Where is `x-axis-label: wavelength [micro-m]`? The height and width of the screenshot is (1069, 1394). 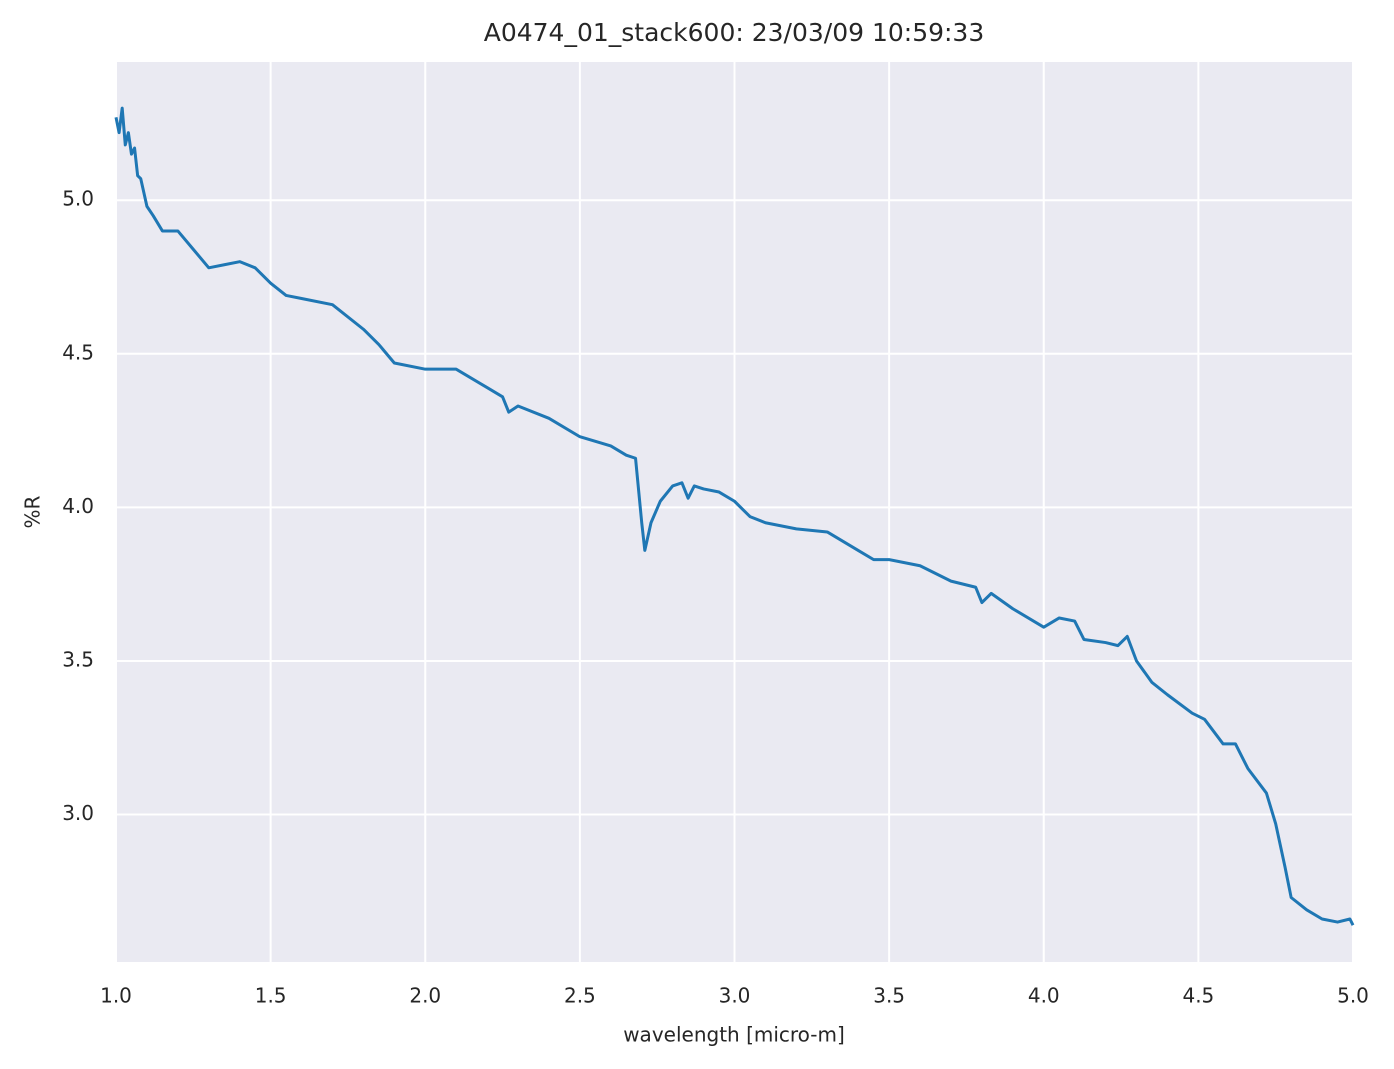
x-axis-label: wavelength [micro-m] is located at coordinates (734, 1035).